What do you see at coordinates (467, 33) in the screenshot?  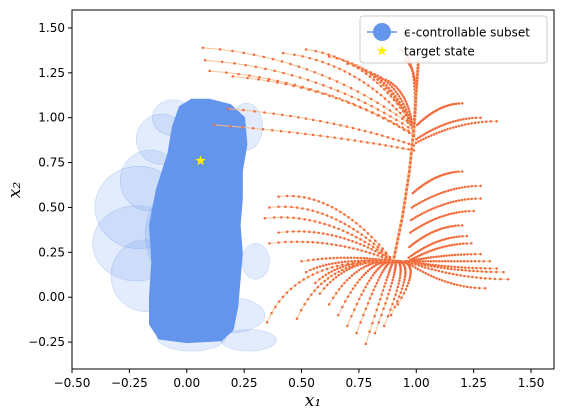 I see `legend-entry-subset: ϵ-controllable subset` at bounding box center [467, 33].